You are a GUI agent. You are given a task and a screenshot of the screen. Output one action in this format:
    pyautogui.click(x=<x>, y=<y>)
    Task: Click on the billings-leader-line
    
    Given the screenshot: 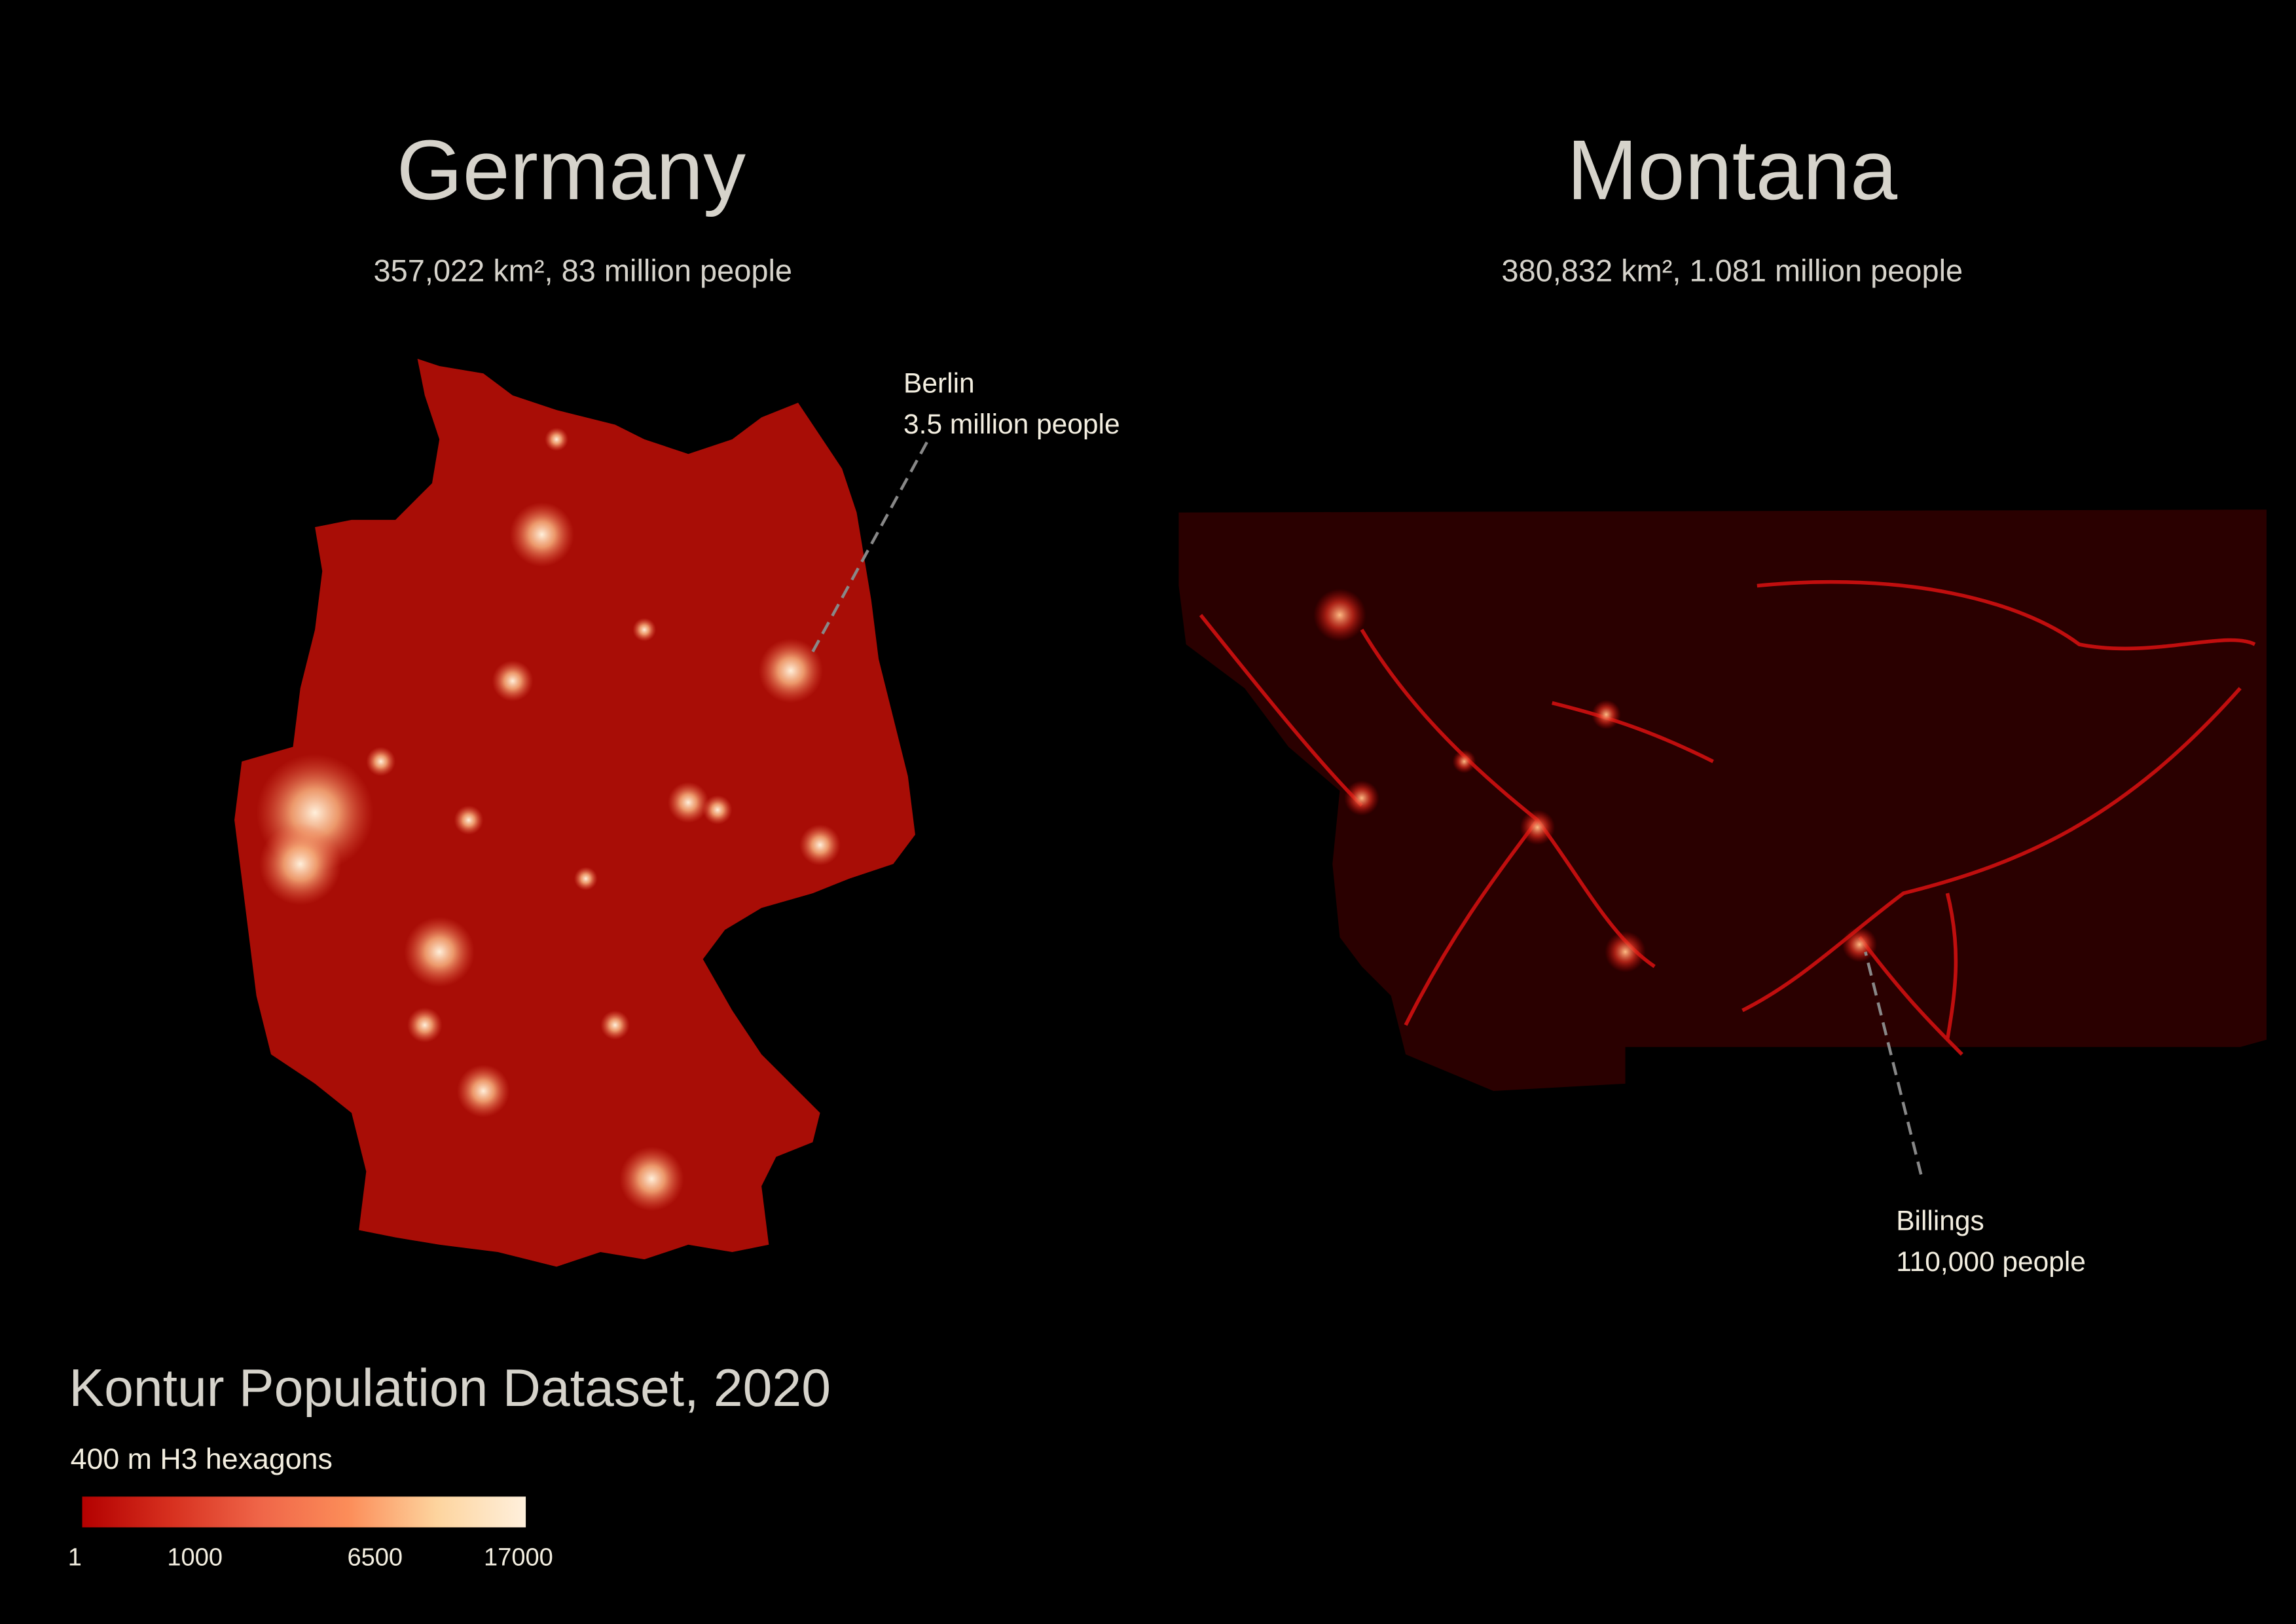 What is the action you would take?
    pyautogui.click(x=1893, y=1063)
    